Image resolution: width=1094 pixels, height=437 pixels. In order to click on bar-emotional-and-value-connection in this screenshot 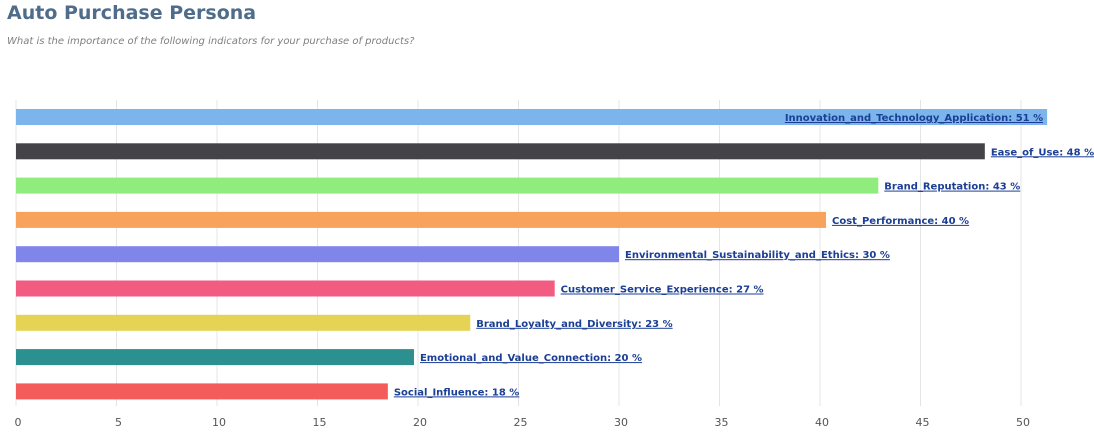, I will do `click(215, 357)`.